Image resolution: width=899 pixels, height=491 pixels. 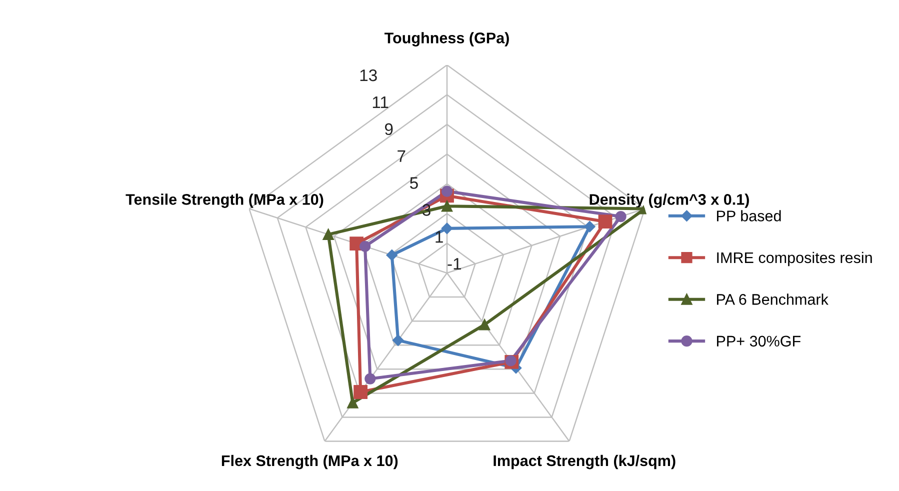 What do you see at coordinates (439, 237) in the screenshot?
I see `y-tick-label: 1` at bounding box center [439, 237].